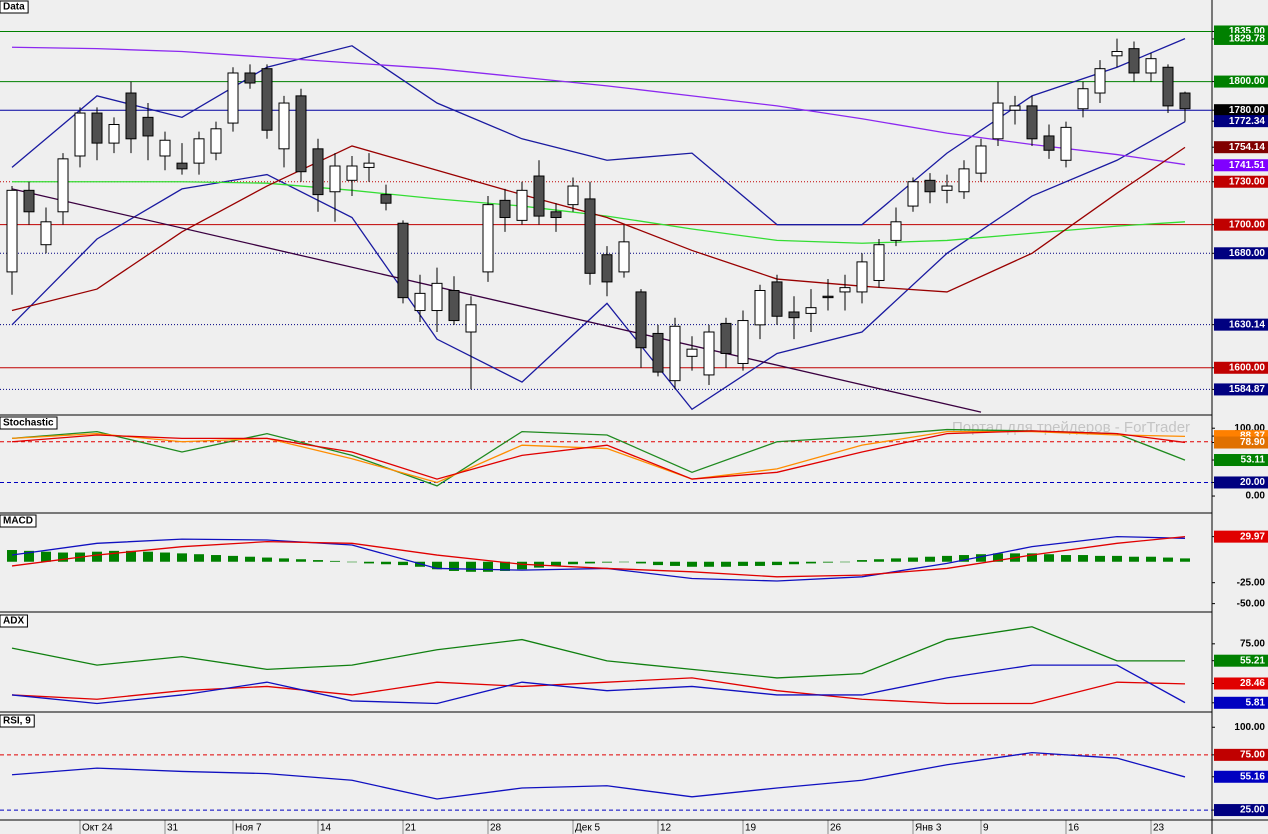 Image resolution: width=1268 pixels, height=834 pixels. What do you see at coordinates (606, 453) in the screenshot?
I see `panel: Портал для трейдеров - ForTrader` at bounding box center [606, 453].